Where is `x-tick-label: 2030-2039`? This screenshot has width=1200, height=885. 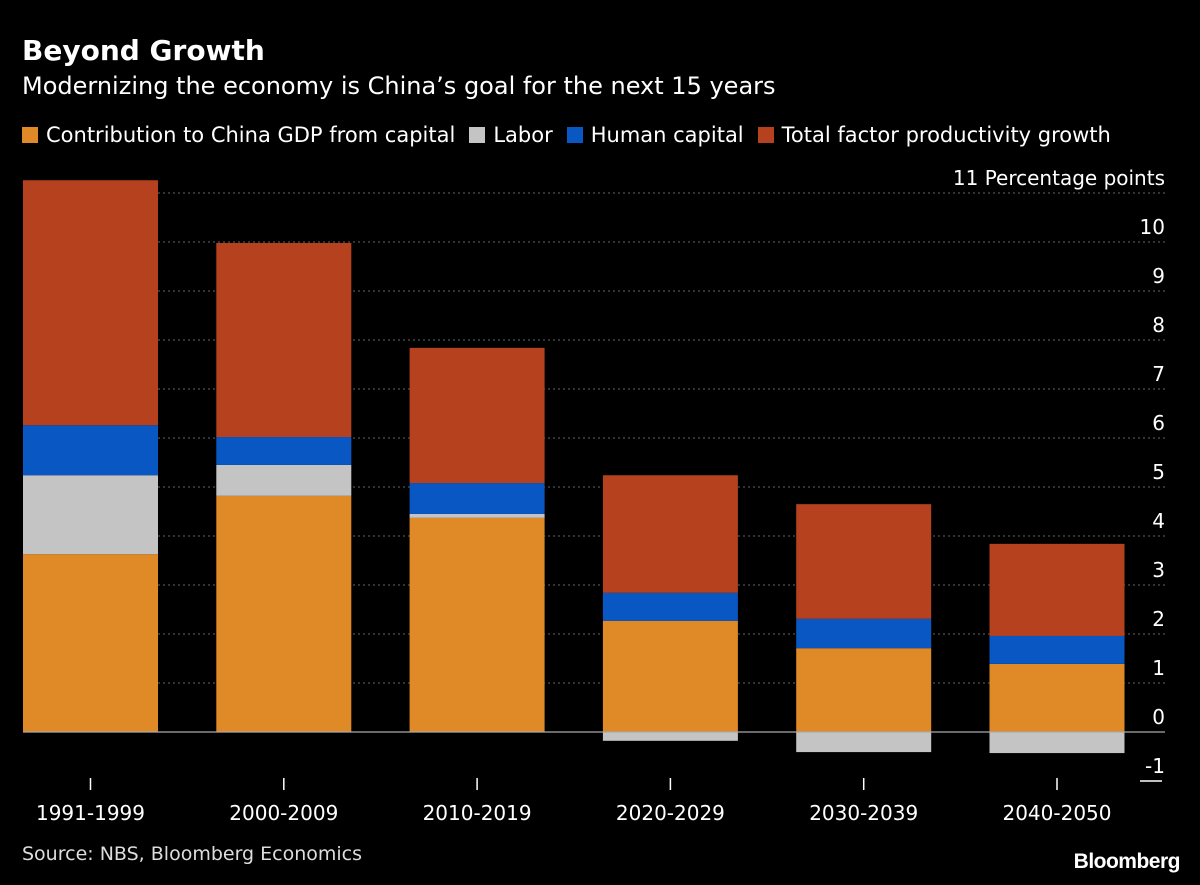 x-tick-label: 2030-2039 is located at coordinates (863, 813).